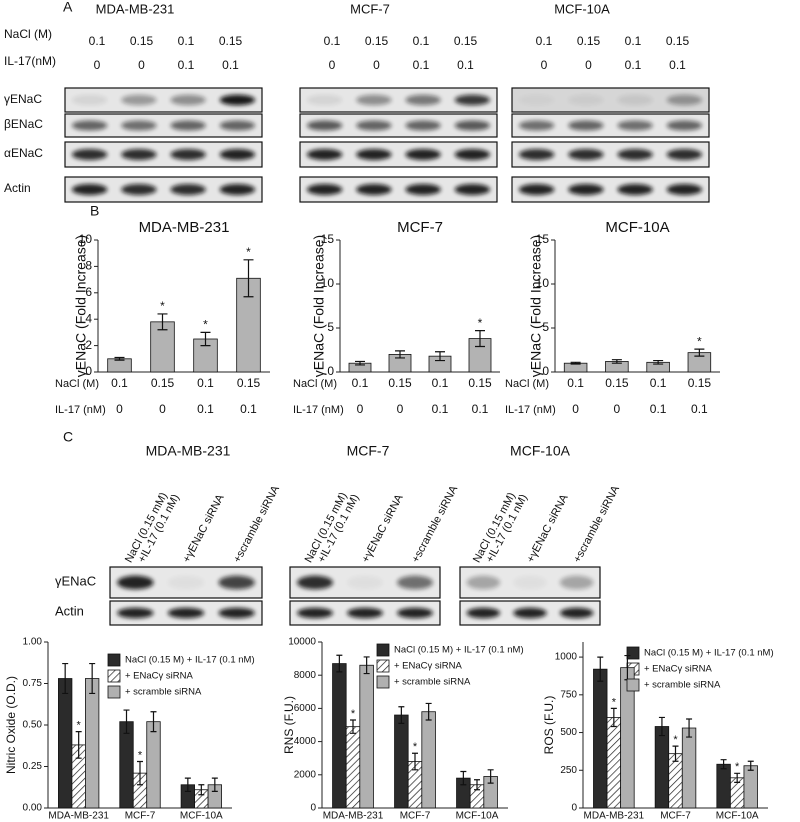  I want to click on y-tick-label: 0.25, so click(33, 766).